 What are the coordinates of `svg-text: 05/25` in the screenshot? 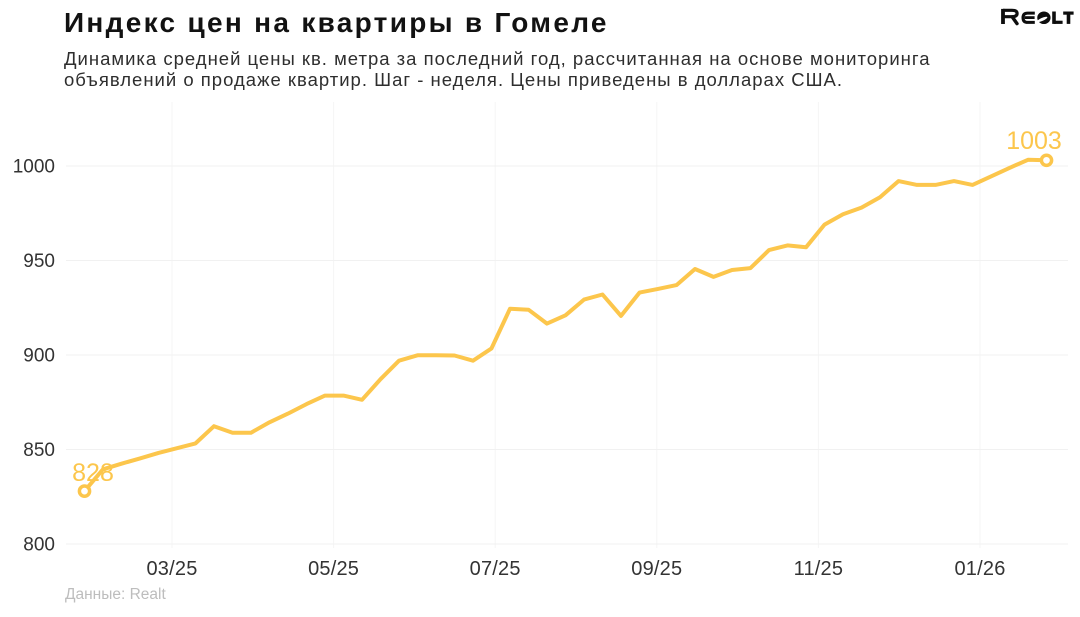 It's located at (333, 569).